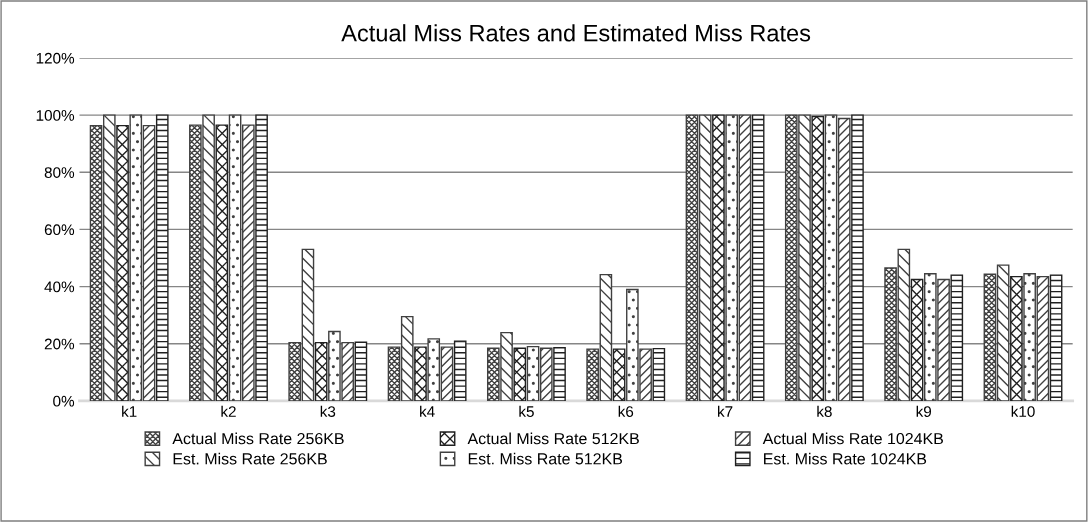  What do you see at coordinates (845, 458) in the screenshot?
I see `legend-label: Est. Miss Rate 1024KB` at bounding box center [845, 458].